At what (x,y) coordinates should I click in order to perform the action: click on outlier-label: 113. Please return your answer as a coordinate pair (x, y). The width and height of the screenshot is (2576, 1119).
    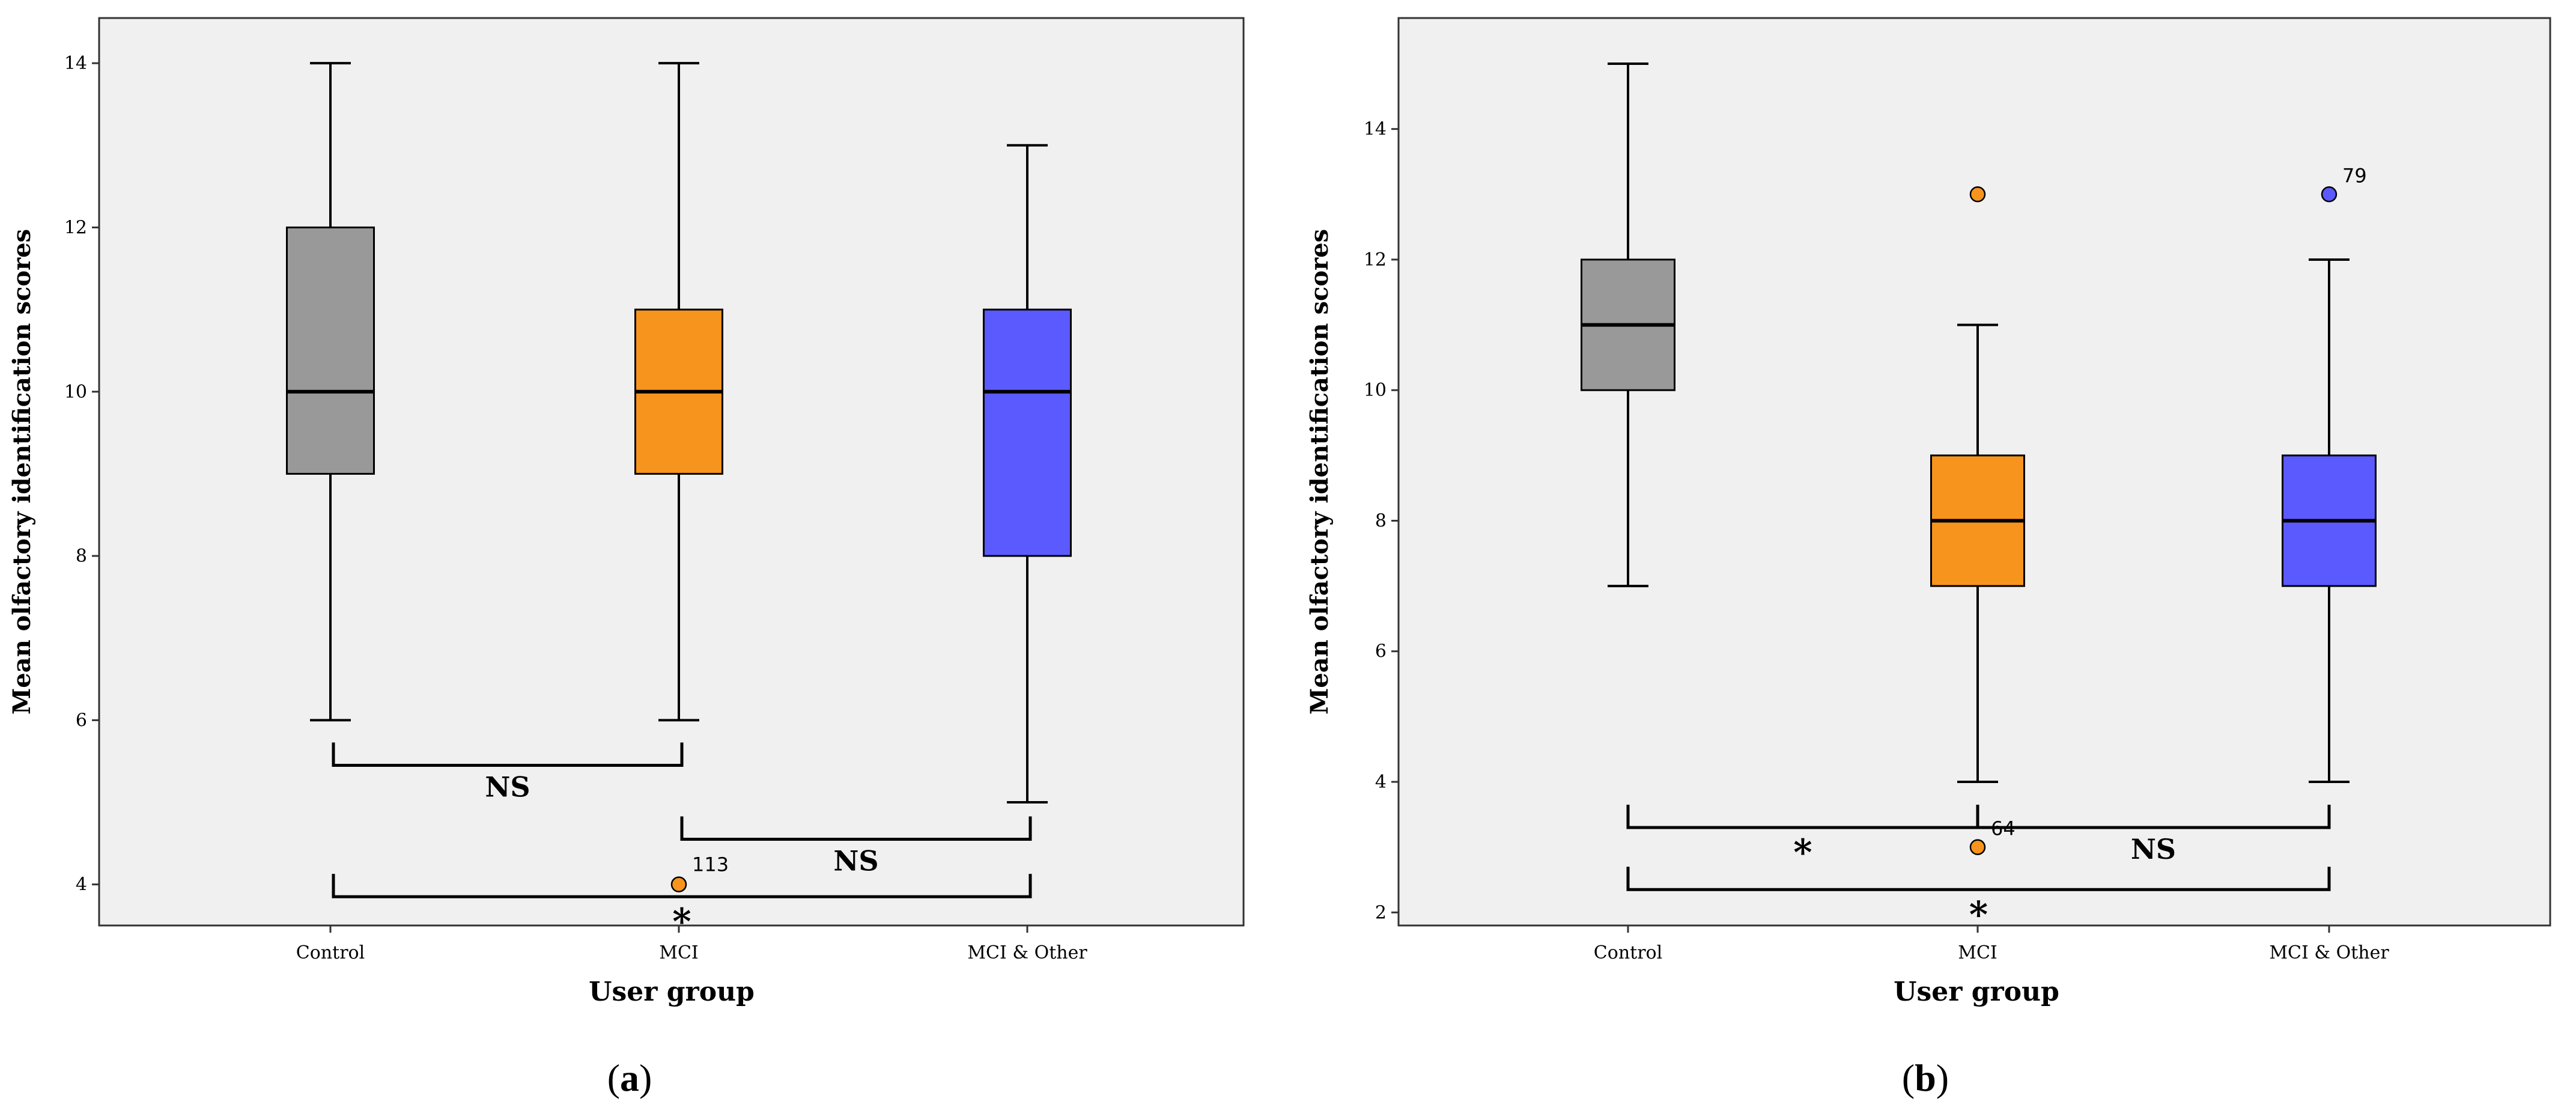
    Looking at the image, I should click on (710, 865).